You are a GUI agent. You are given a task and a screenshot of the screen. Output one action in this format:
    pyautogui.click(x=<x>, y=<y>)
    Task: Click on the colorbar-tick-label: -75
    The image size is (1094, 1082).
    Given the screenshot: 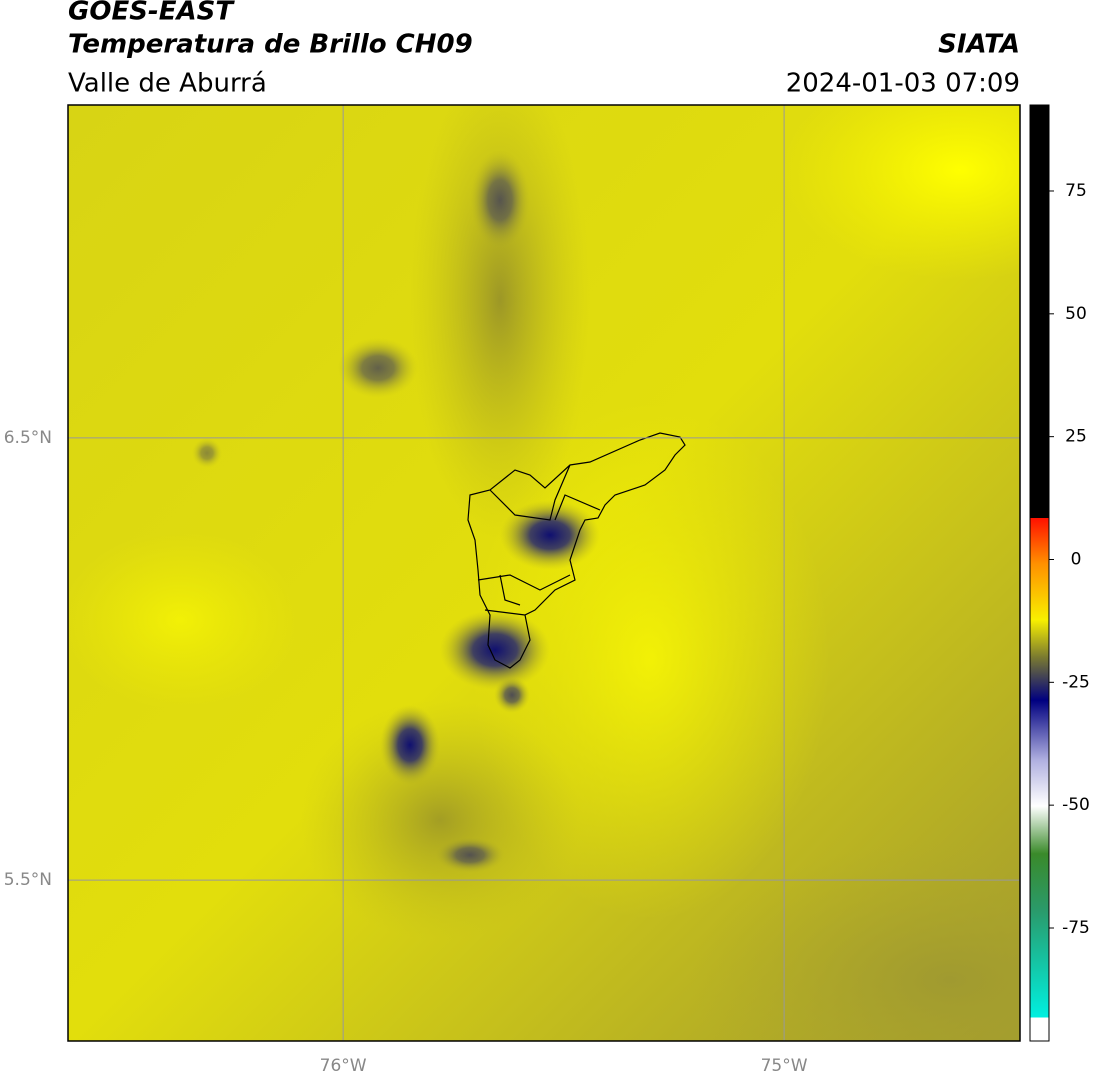 What is the action you would take?
    pyautogui.click(x=1076, y=928)
    